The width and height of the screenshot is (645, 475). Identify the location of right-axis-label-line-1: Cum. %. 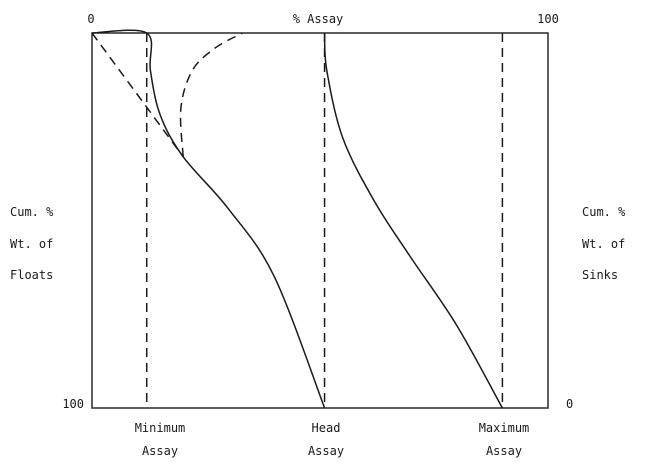
(604, 212).